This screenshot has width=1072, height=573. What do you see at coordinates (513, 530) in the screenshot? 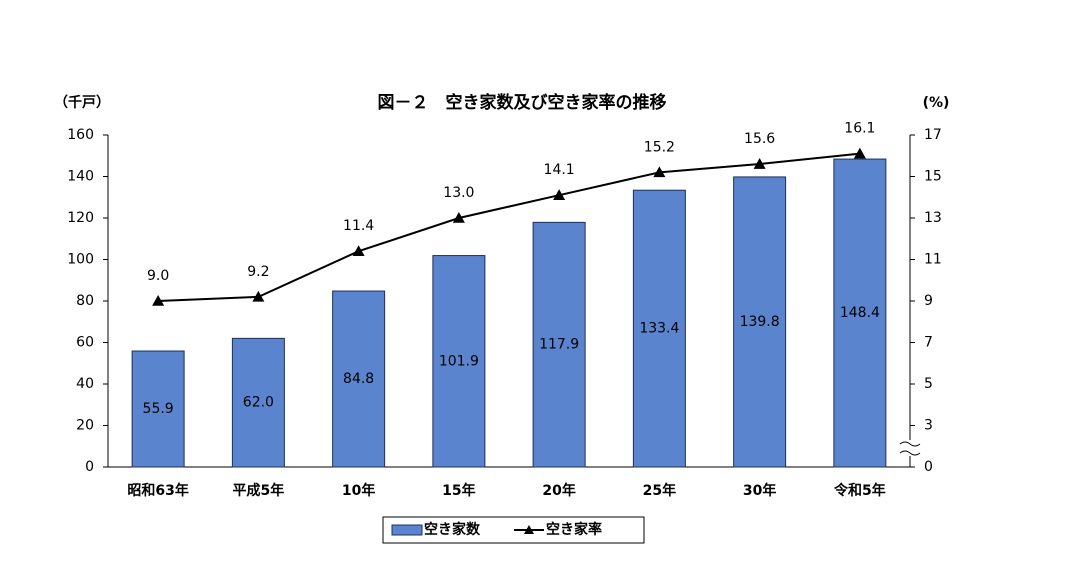
I see `legend` at bounding box center [513, 530].